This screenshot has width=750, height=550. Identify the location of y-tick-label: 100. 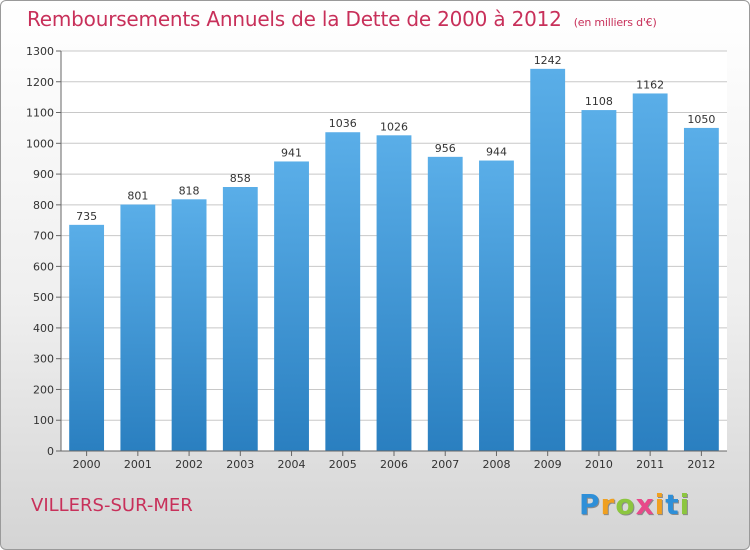
(43, 420).